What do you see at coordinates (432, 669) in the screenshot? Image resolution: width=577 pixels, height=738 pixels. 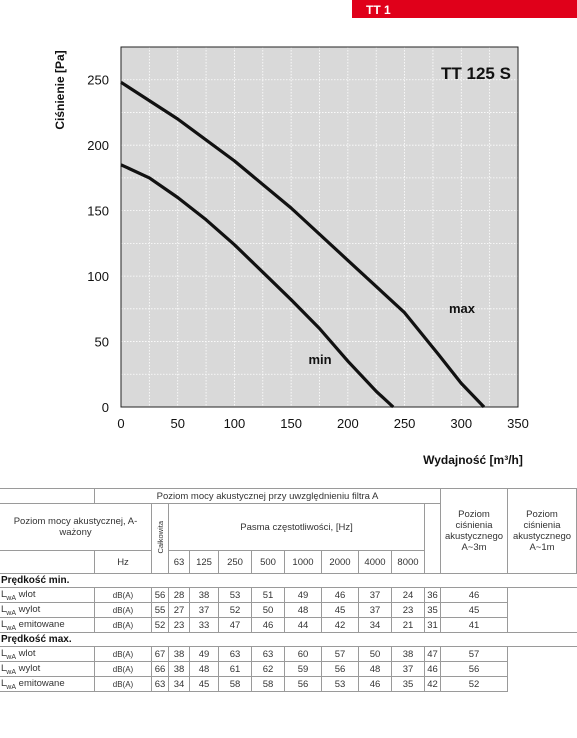 I see `p3-cell: 46` at bounding box center [432, 669].